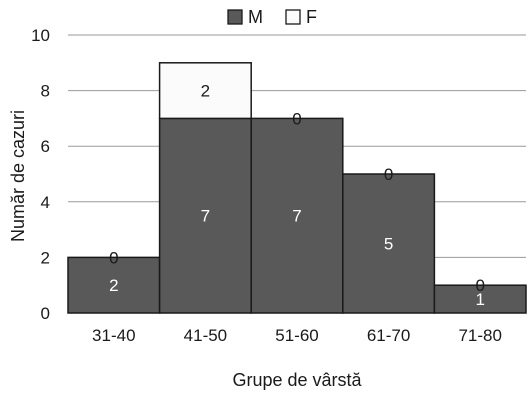 The height and width of the screenshot is (395, 527). Describe the element at coordinates (479, 285) in the screenshot. I see `data-label-f-71-80: 0` at that location.